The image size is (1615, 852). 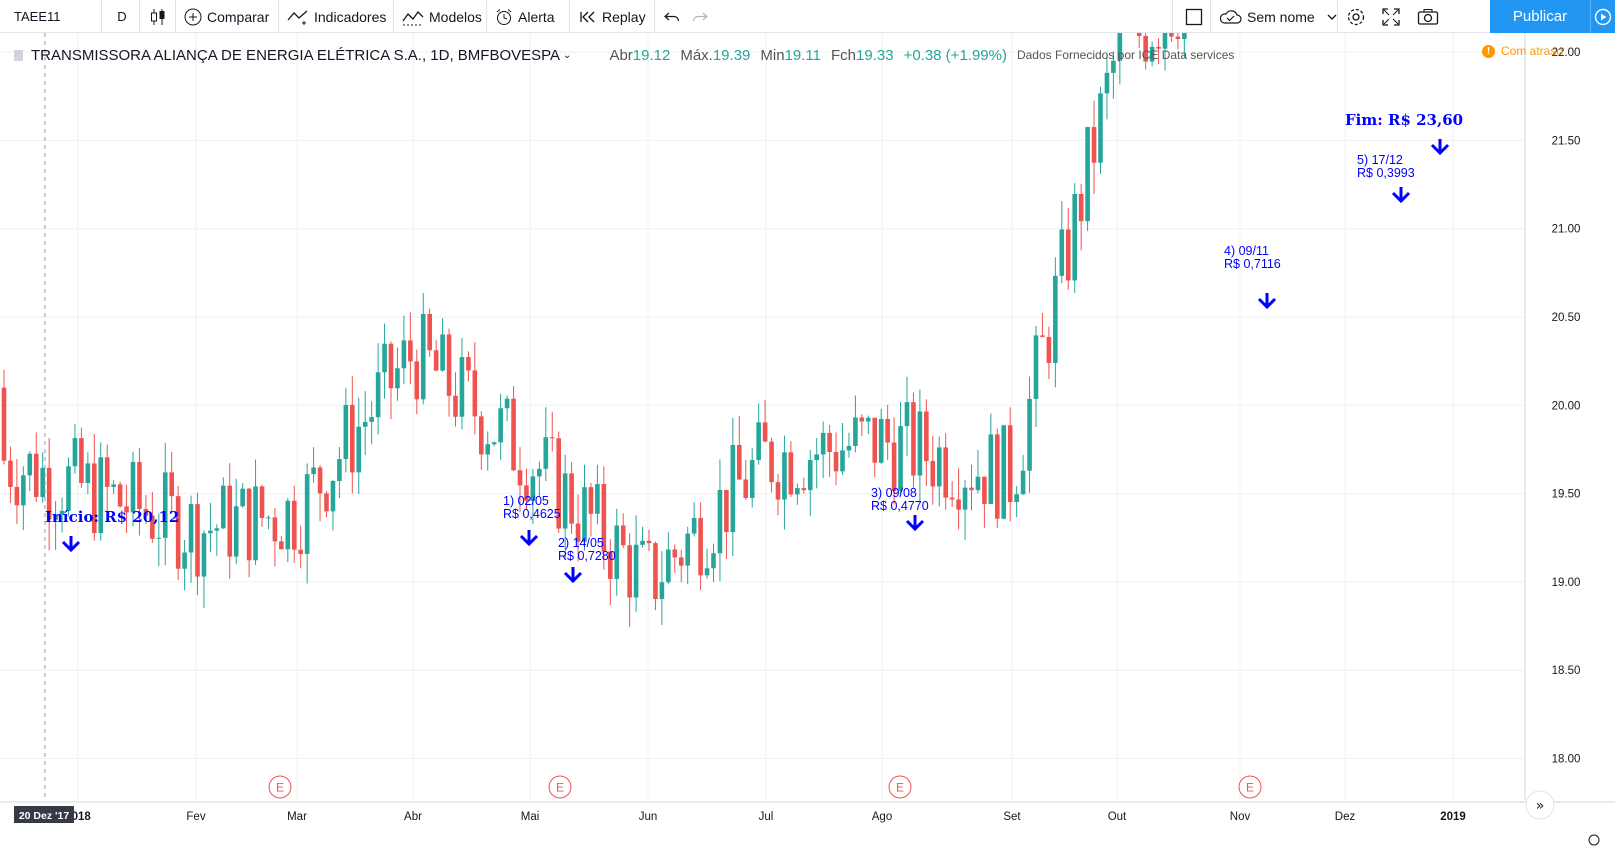 I want to click on time-tick-label: Mar, so click(x=297, y=817).